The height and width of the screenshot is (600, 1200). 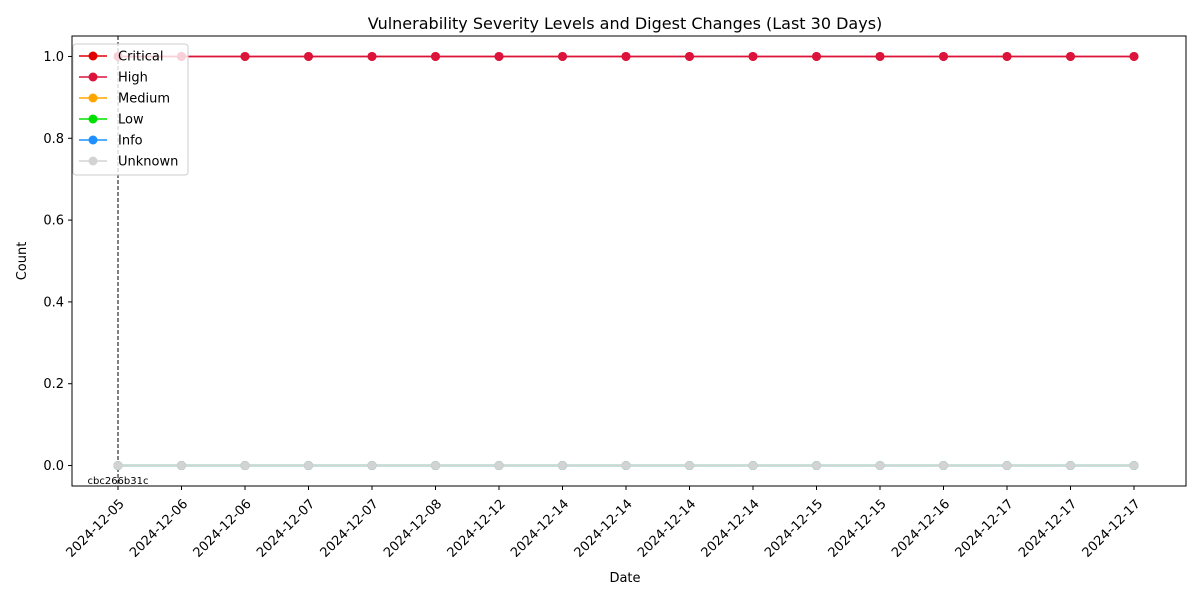 I want to click on legend-item-low: Low, so click(x=111, y=120).